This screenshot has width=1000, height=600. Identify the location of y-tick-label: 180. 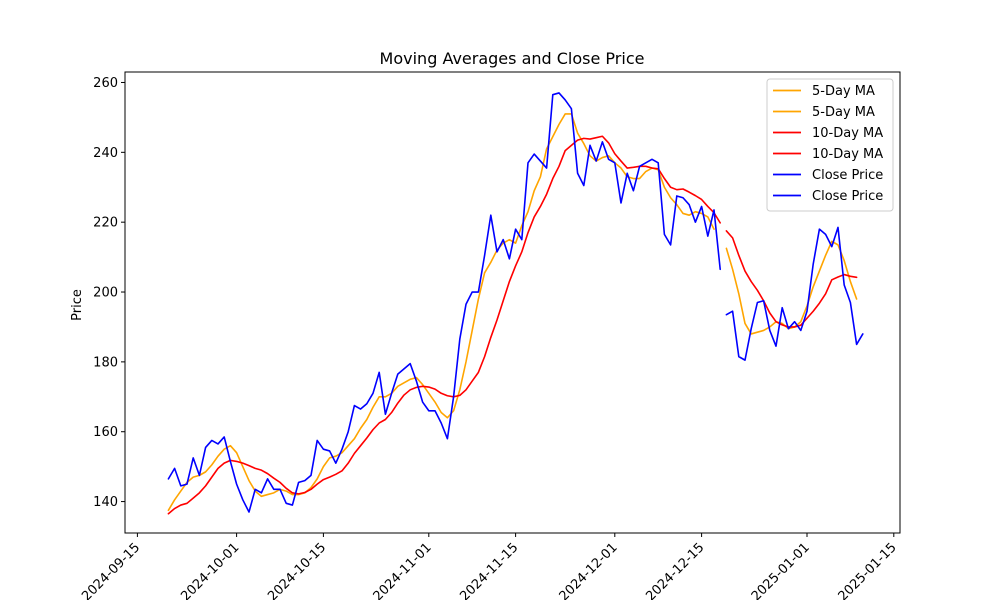
(105, 362).